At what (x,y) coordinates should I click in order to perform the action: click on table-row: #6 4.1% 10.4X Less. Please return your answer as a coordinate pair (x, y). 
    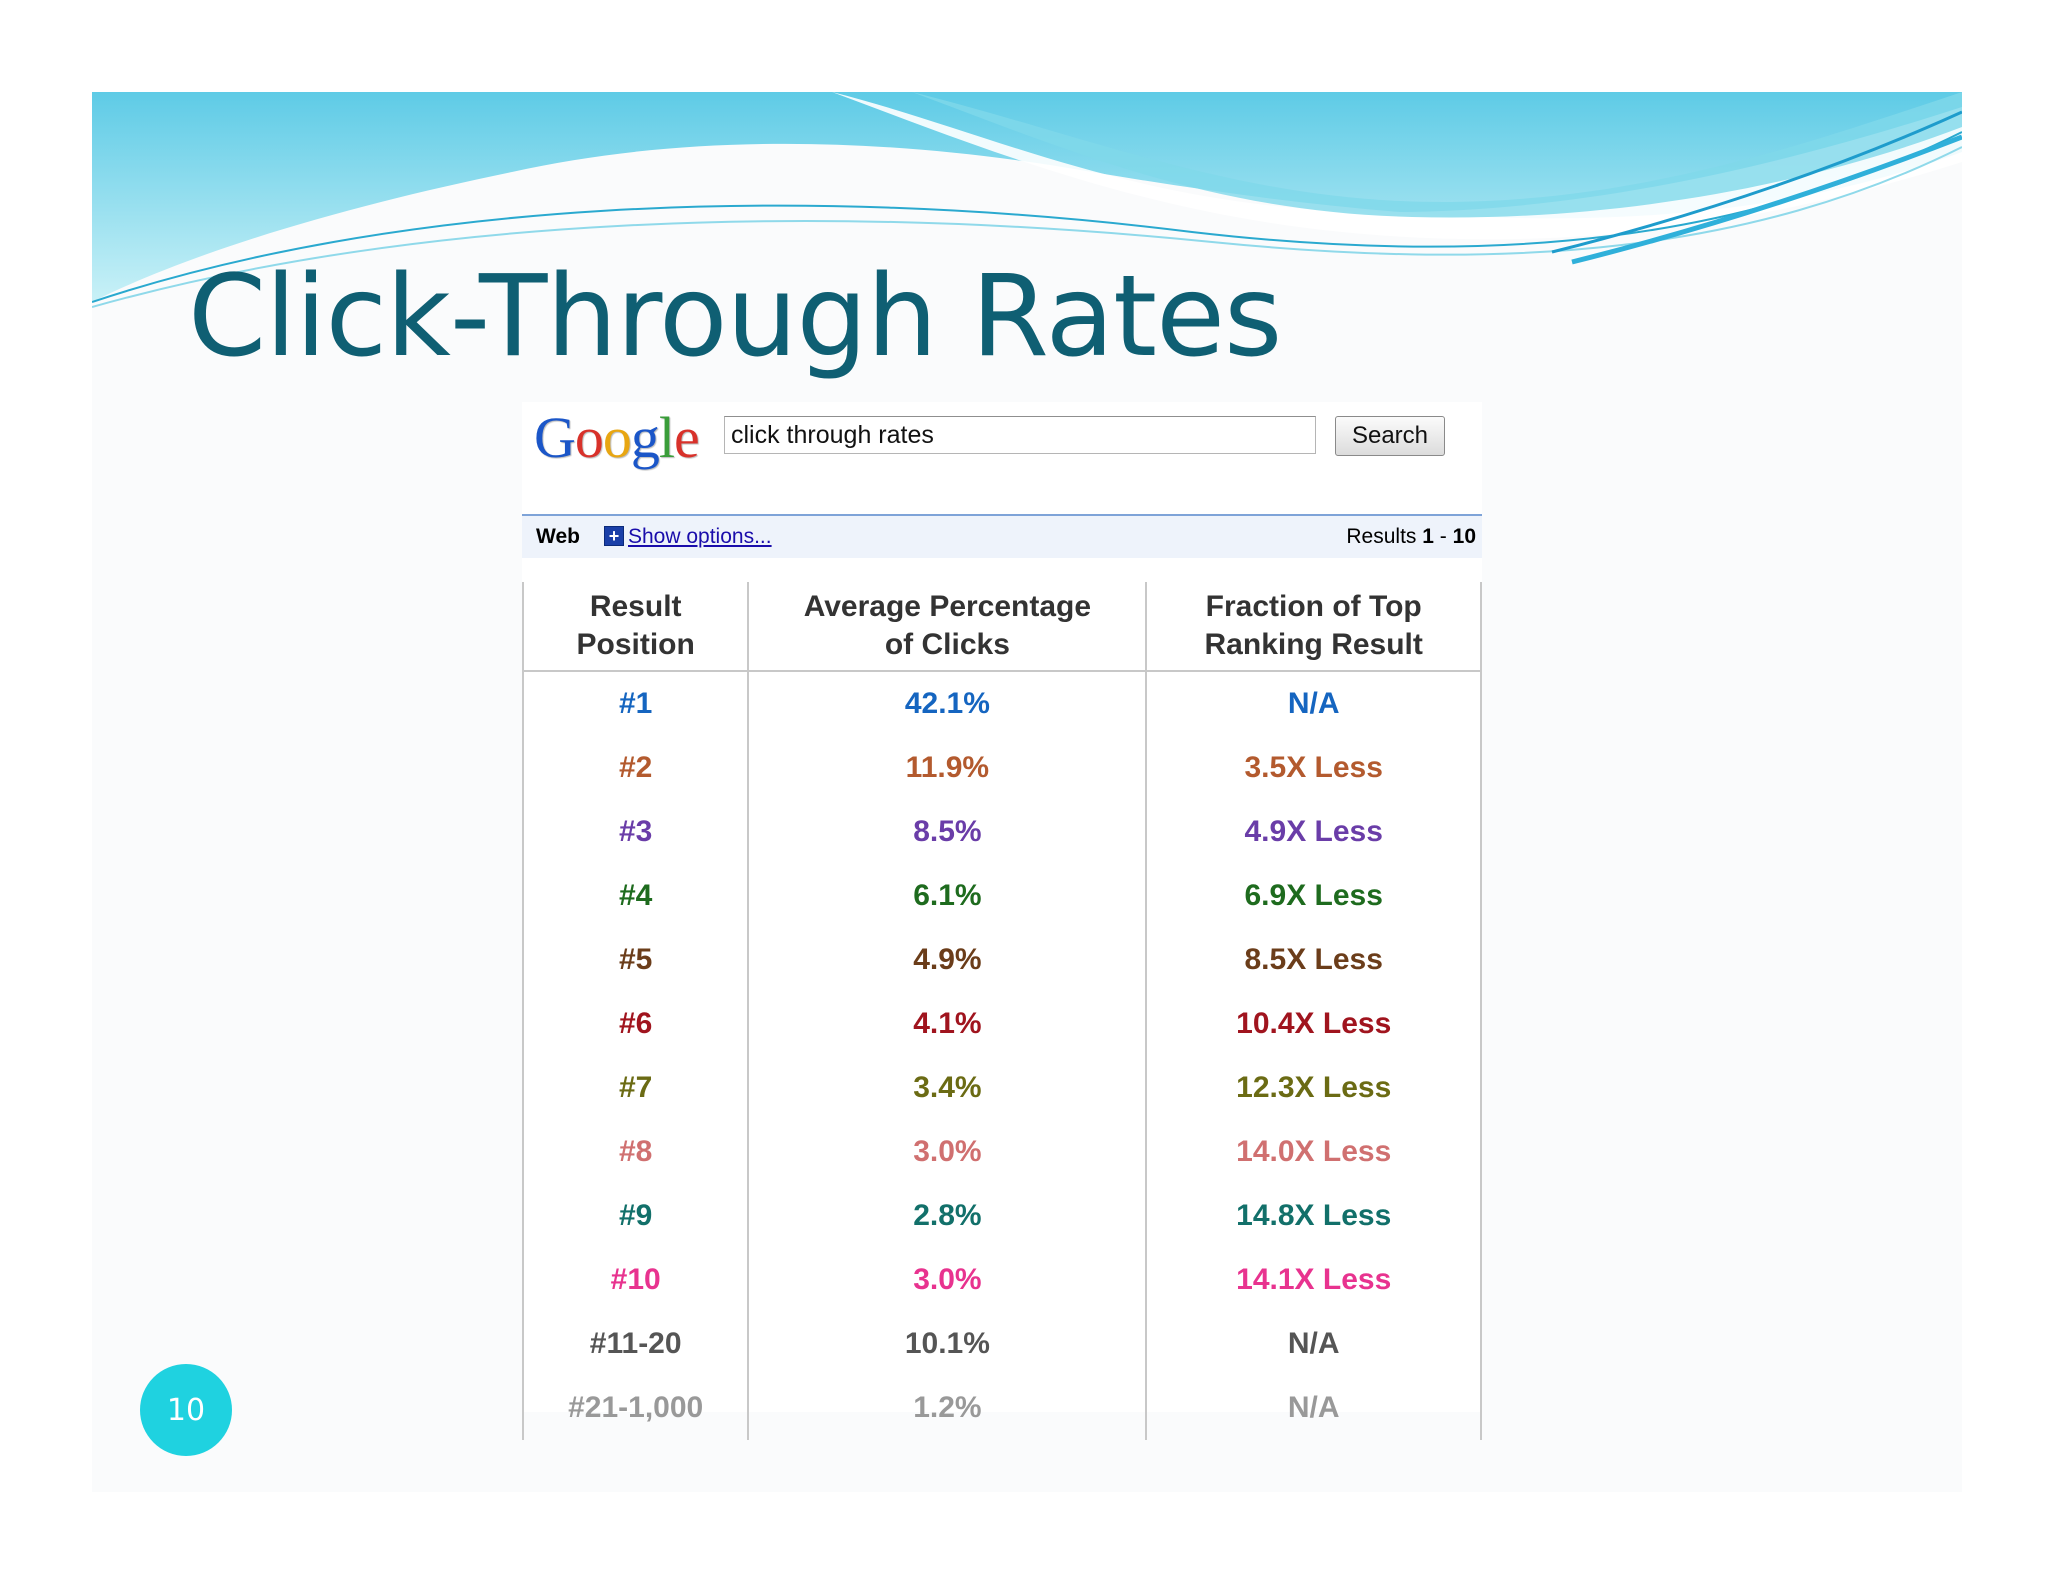
    Looking at the image, I should click on (1001, 1024).